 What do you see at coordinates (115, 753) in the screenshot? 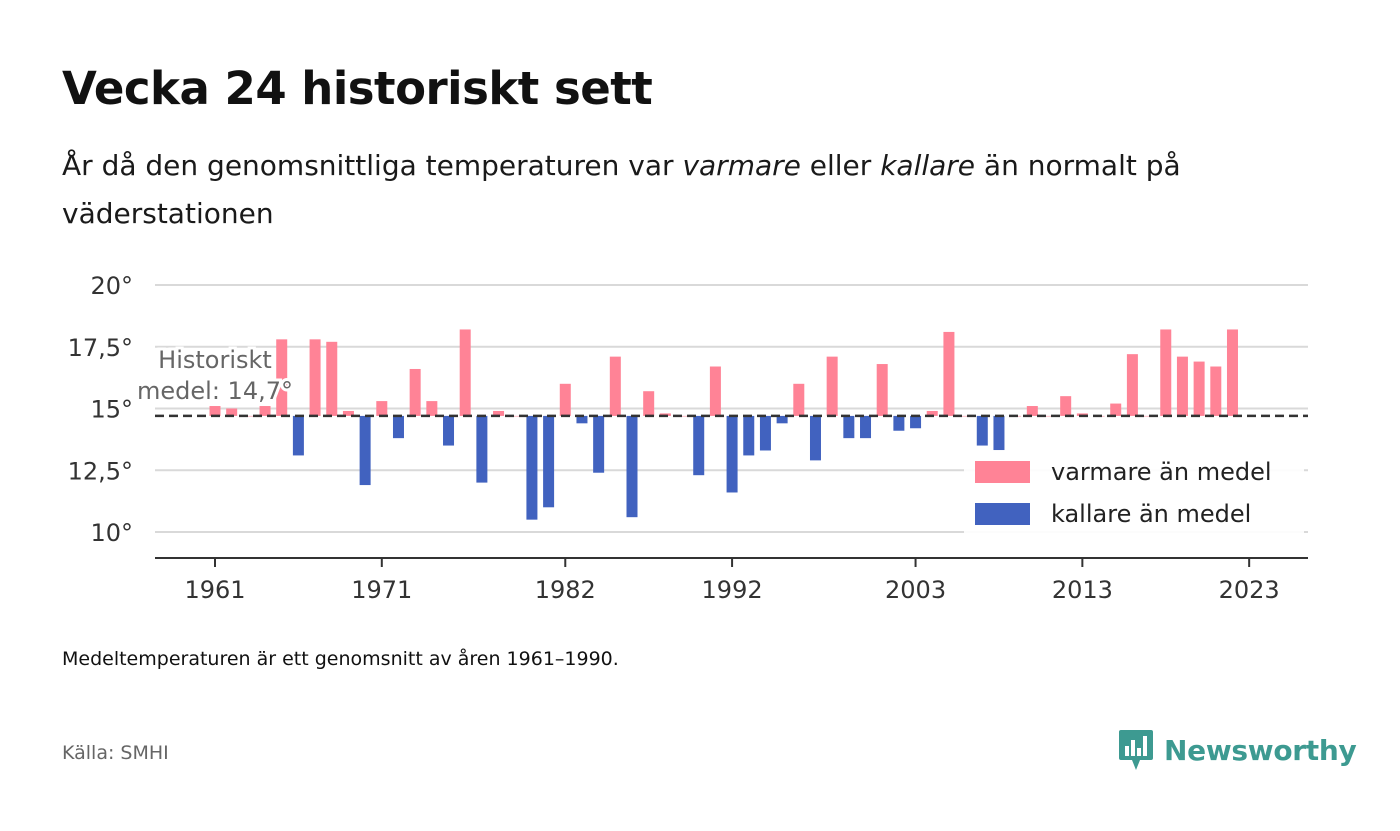
I see `source-label: Källa: SMHI` at bounding box center [115, 753].